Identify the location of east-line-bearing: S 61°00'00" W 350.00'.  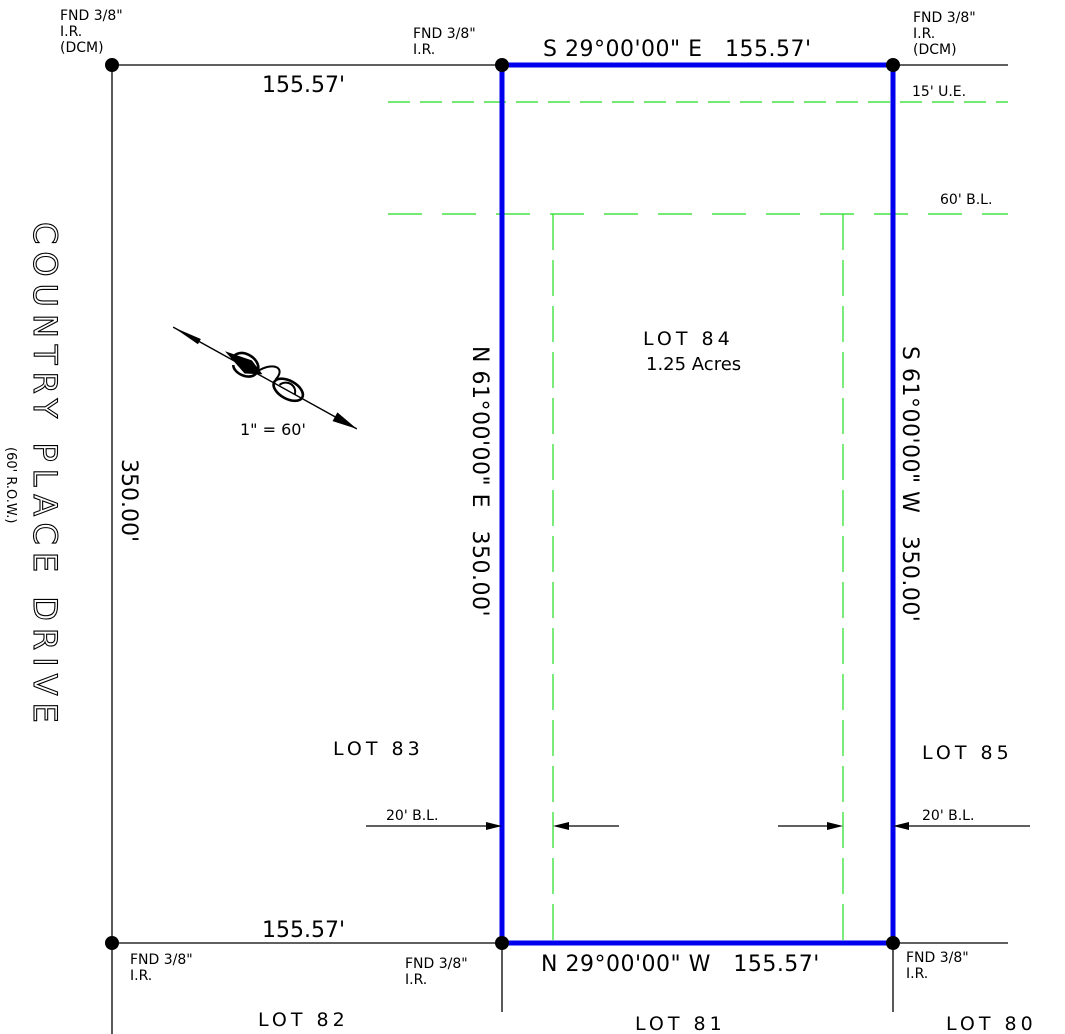
(909, 484).